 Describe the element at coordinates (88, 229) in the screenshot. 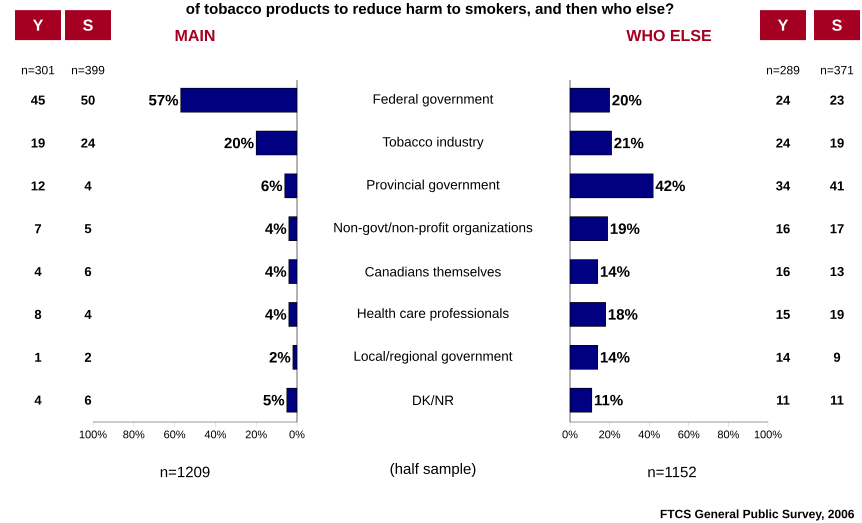

I see `text: 5` at that location.